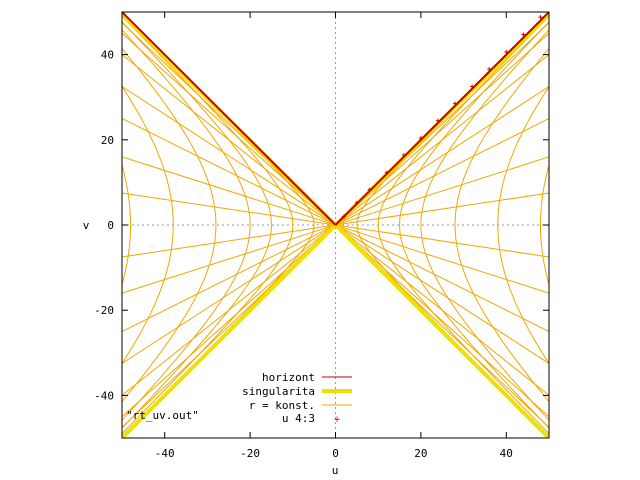  Describe the element at coordinates (506, 453) in the screenshot. I see `x-tick-label: 40` at that location.